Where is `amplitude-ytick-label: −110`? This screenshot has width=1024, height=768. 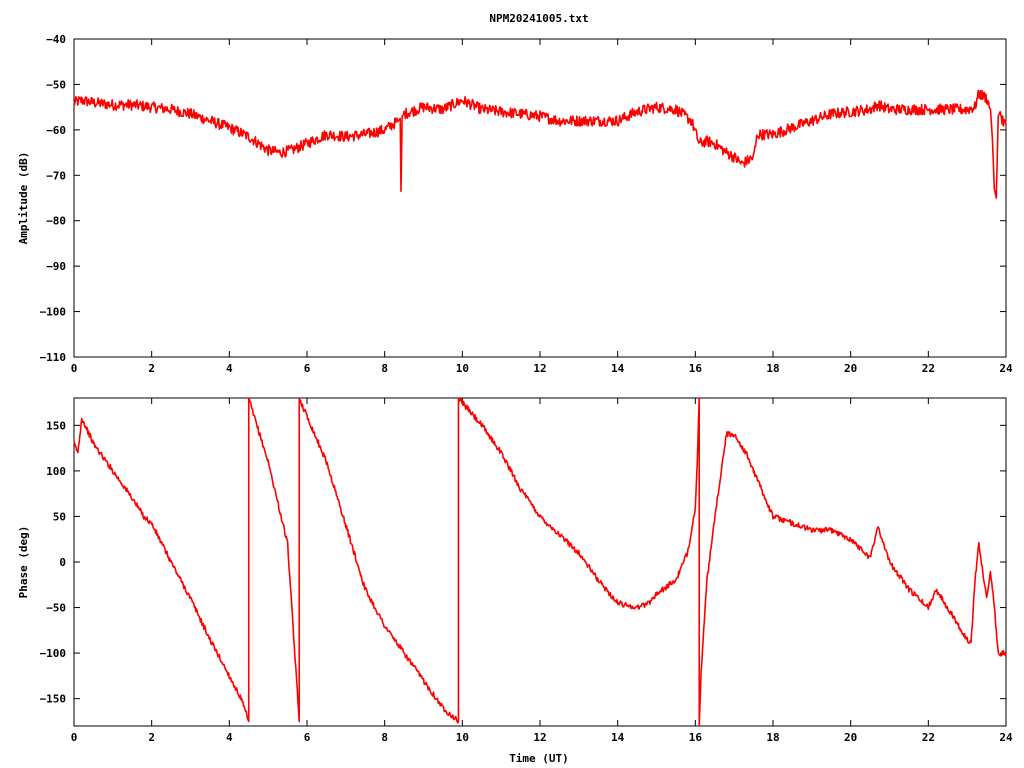
amplitude-ytick-label: −110 is located at coordinates (53, 357).